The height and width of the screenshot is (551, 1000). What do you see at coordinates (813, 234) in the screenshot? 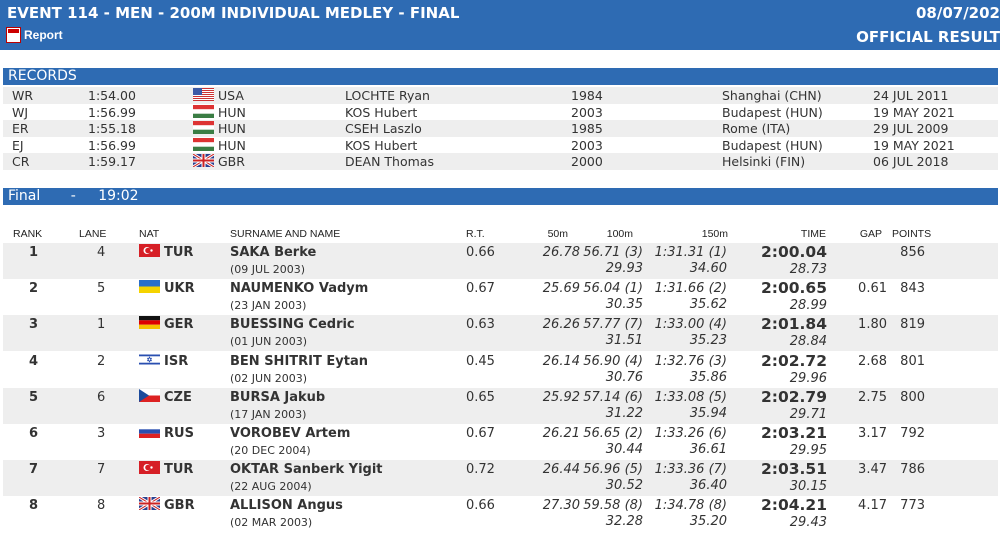
I see `col-time: TIME` at bounding box center [813, 234].